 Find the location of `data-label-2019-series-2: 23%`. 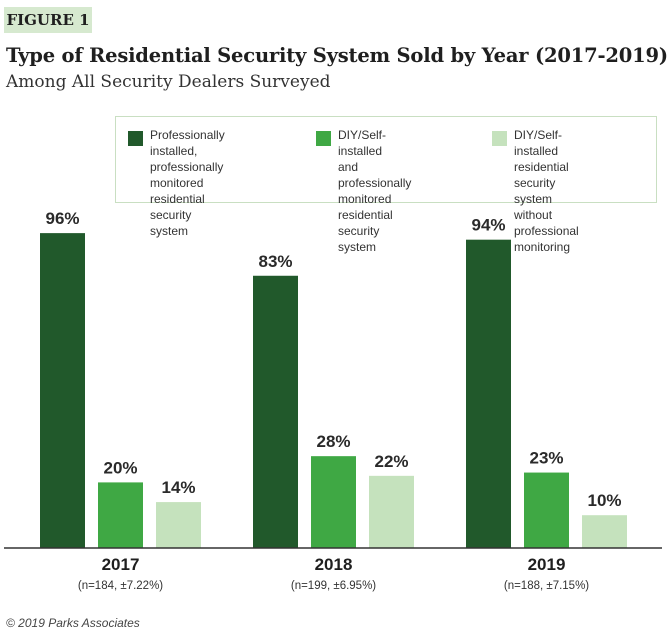

data-label-2019-series-2: 23% is located at coordinates (546, 458).